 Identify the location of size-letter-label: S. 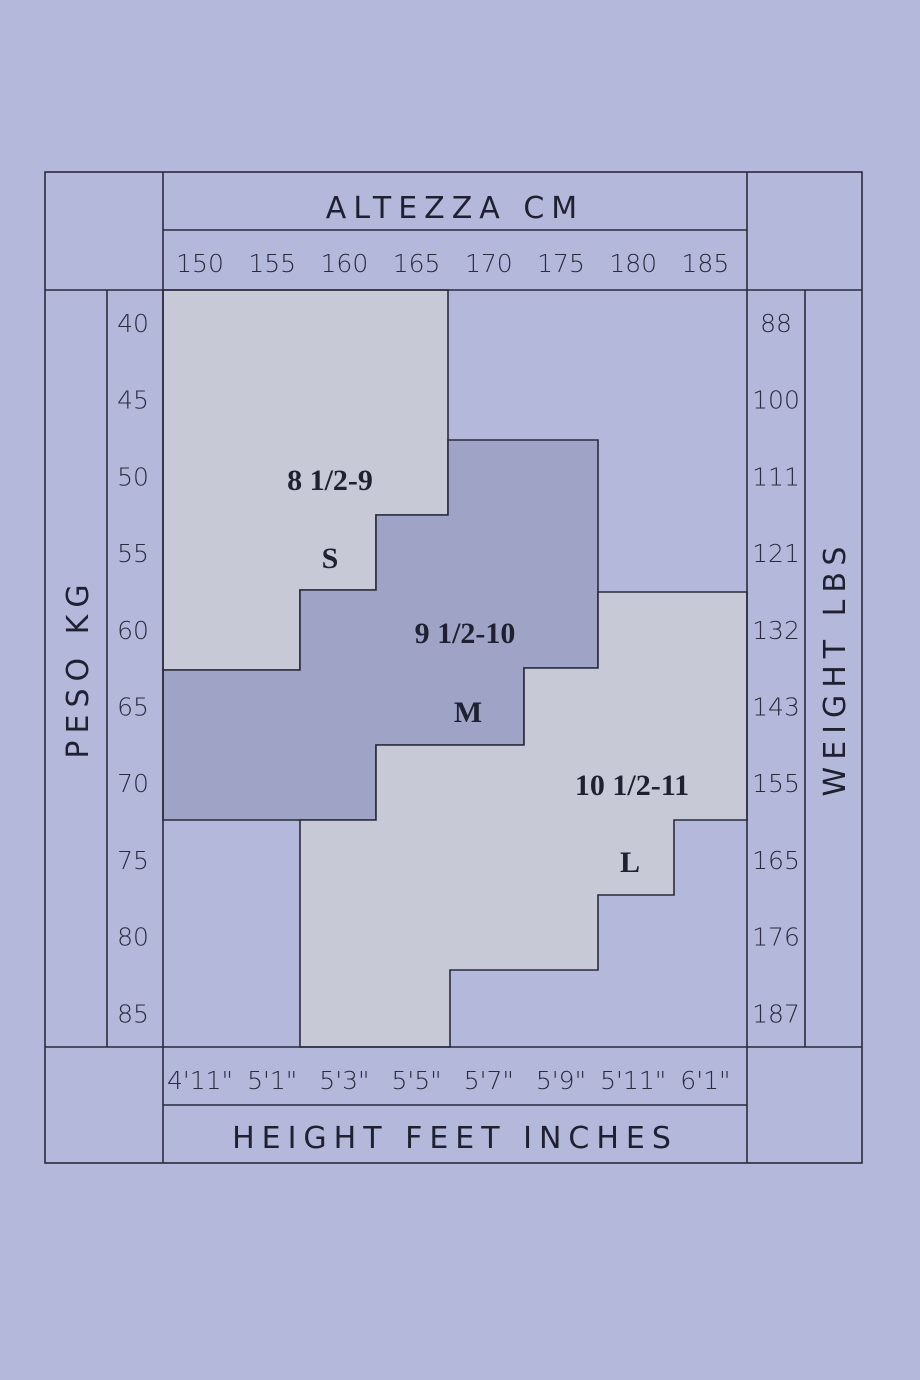
(330, 558).